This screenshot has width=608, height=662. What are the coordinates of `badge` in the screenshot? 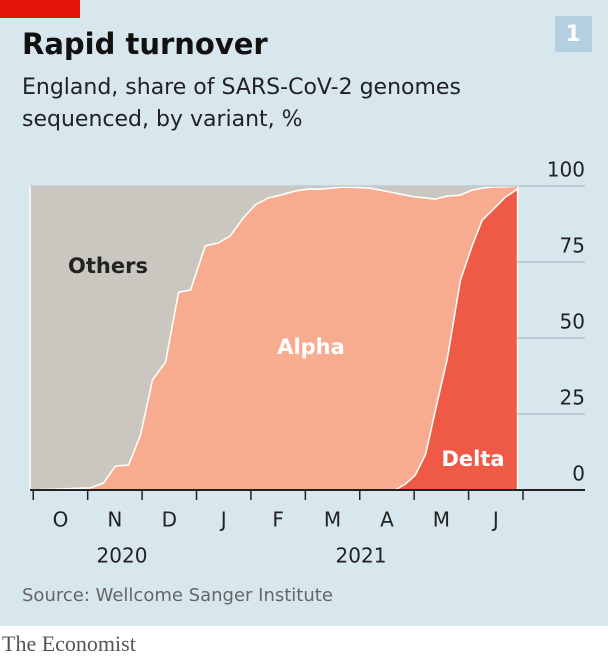 It's located at (573, 34).